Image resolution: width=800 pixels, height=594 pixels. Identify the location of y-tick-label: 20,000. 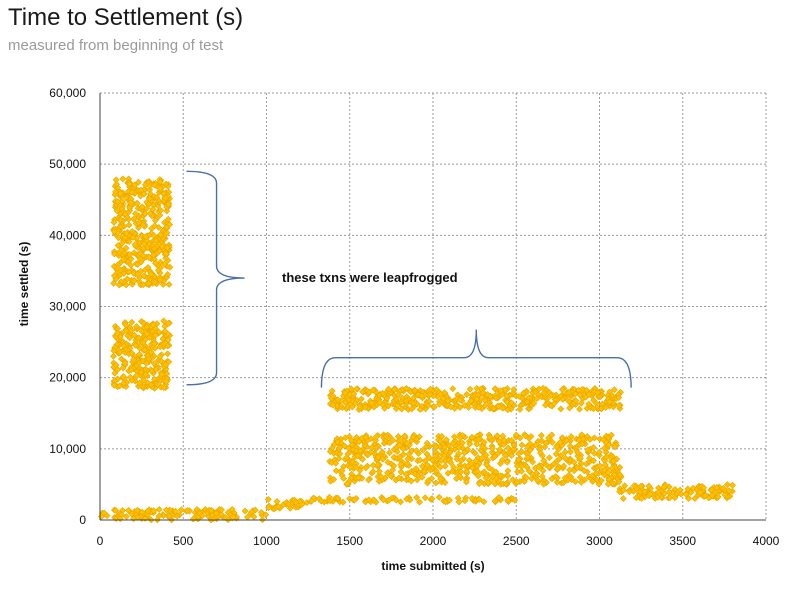
(67, 378).